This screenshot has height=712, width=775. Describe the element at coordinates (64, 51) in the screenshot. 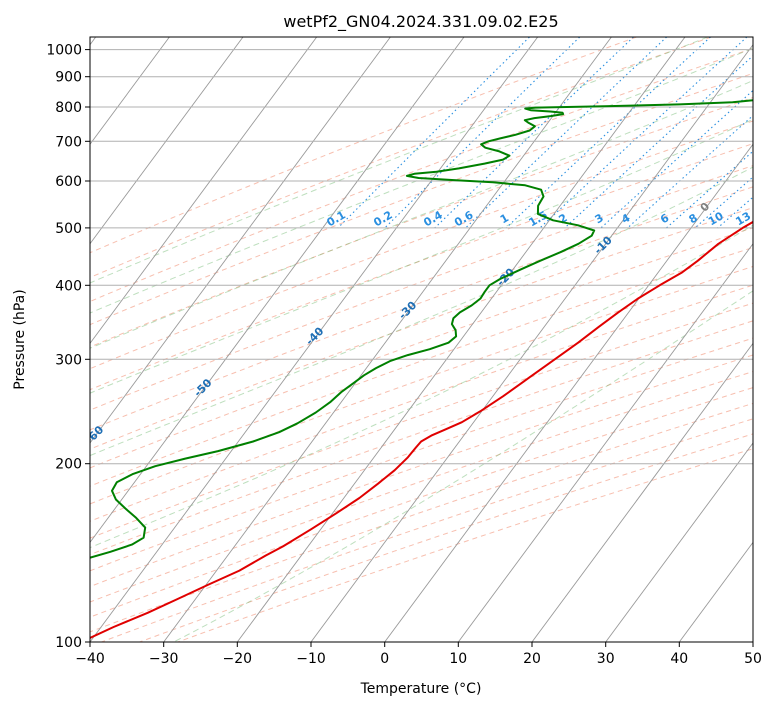

I see `y-tick-label: 1000` at that location.